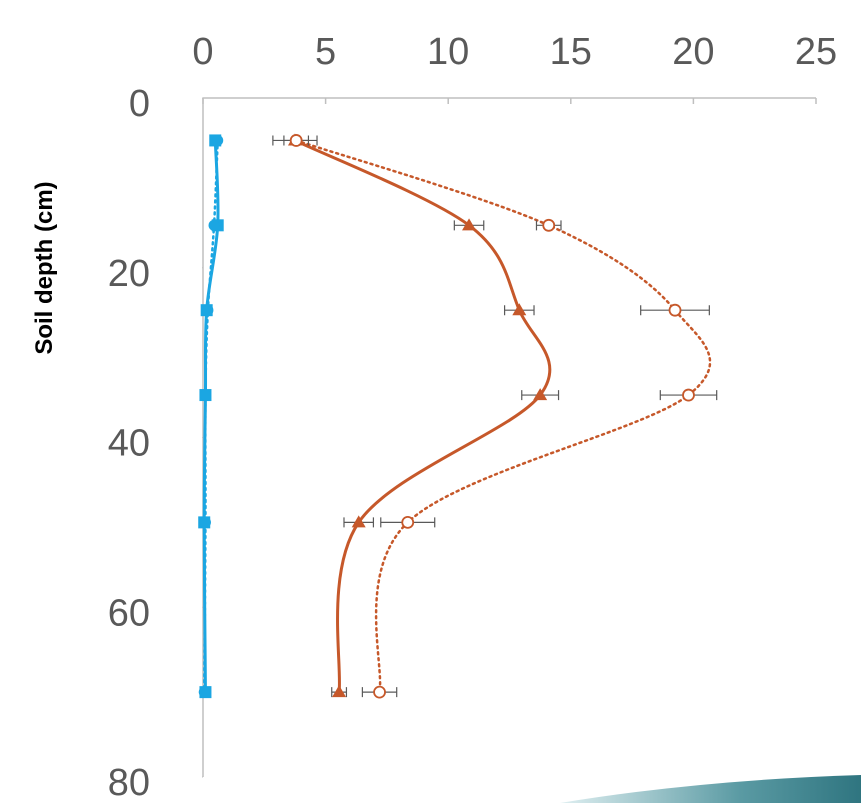  I want to click on y-tick-label: 20, so click(129, 274).